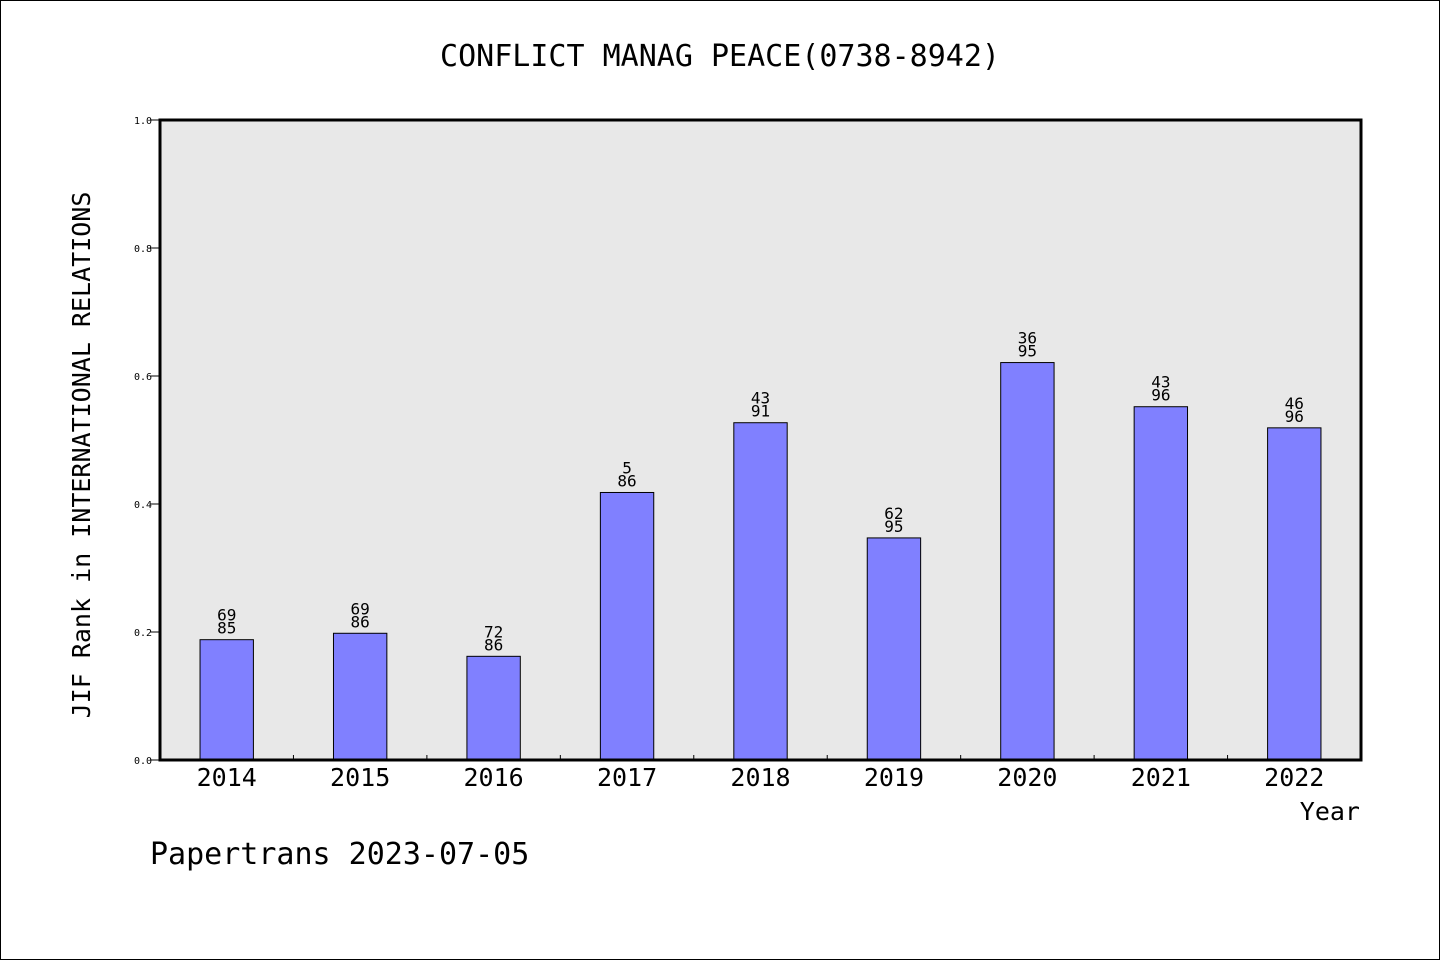 This screenshot has width=1440, height=960. Describe the element at coordinates (360, 608) in the screenshot. I see `bar-label-rank-2015: 69` at that location.